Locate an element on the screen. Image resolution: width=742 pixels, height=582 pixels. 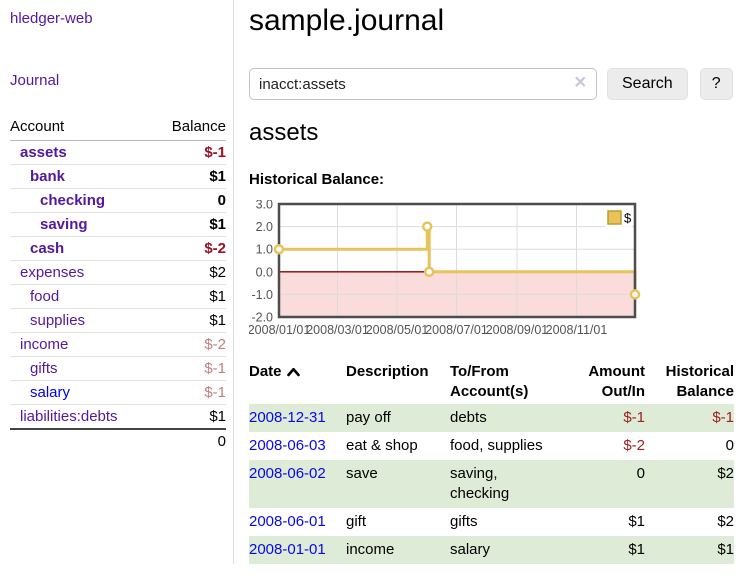
sidebar-nav: Journal is located at coordinates (118, 80).